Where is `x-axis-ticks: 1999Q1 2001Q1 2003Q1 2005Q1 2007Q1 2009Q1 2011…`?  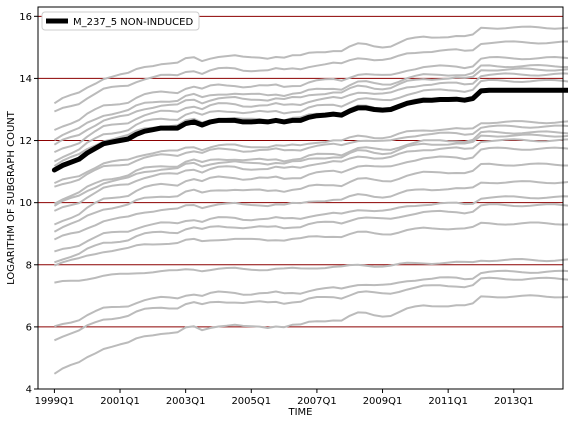 x-axis-ticks: 1999Q1 2001Q1 2003Q1 2005Q1 2007Q1 2009Q1 2011… is located at coordinates (284, 398).